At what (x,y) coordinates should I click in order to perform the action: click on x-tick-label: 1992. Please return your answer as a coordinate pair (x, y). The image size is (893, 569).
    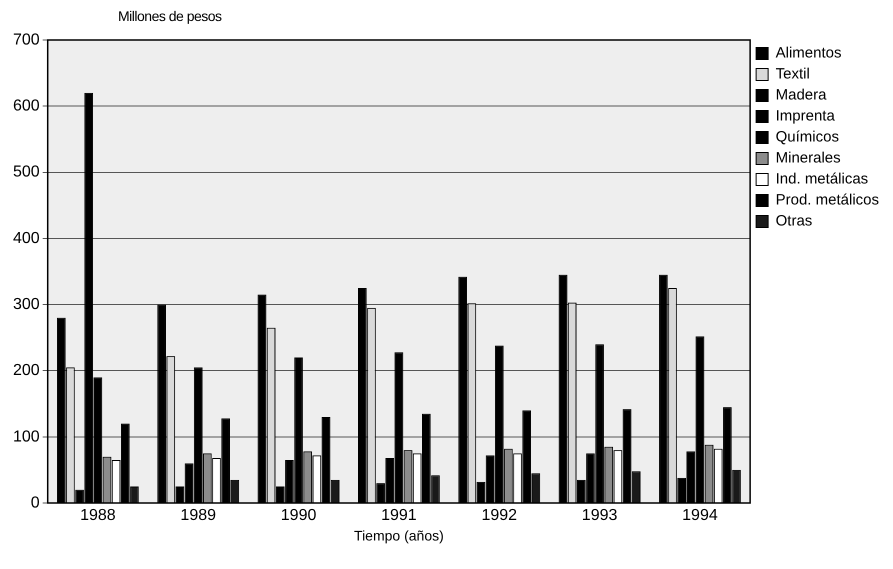
    Looking at the image, I should click on (499, 515).